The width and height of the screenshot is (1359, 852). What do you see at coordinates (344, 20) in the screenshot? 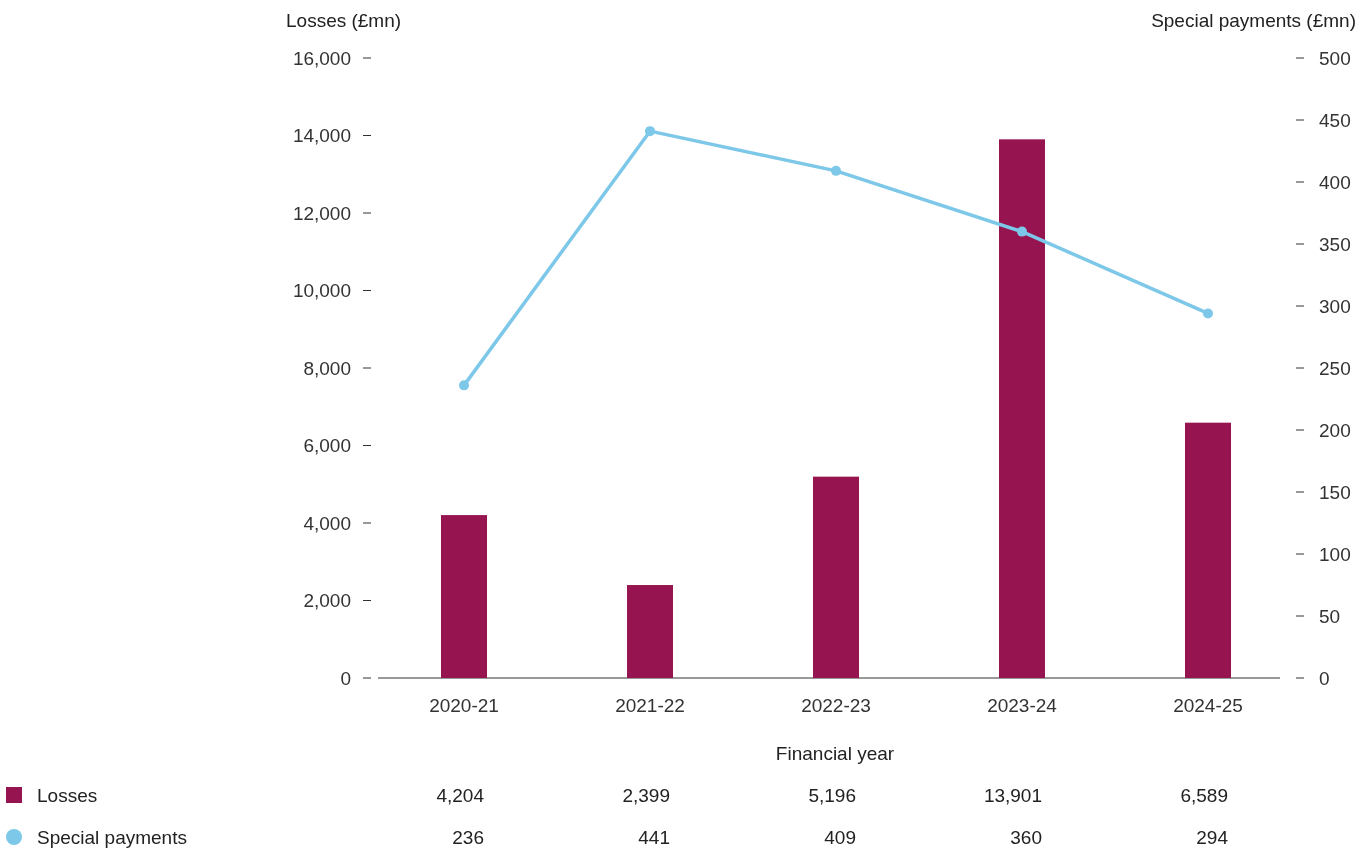
I see `y-axis-title: Losses (£mn)` at bounding box center [344, 20].